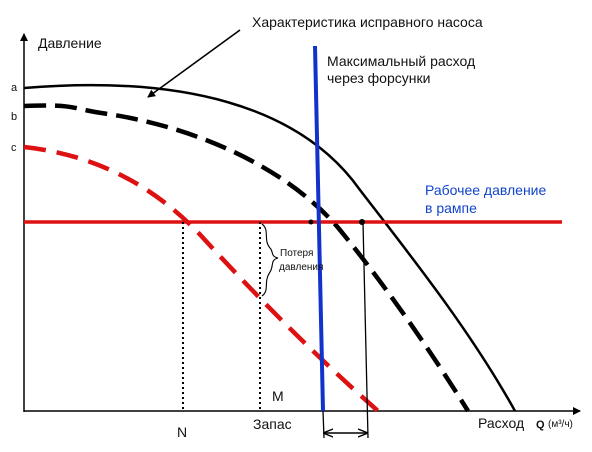 Image resolution: width=592 pixels, height=452 pixels. What do you see at coordinates (14, 88) in the screenshot?
I see `point-a-label: a` at bounding box center [14, 88].